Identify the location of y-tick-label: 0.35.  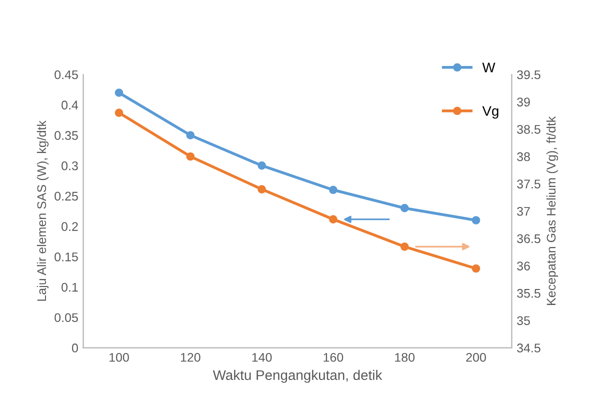
(66, 135).